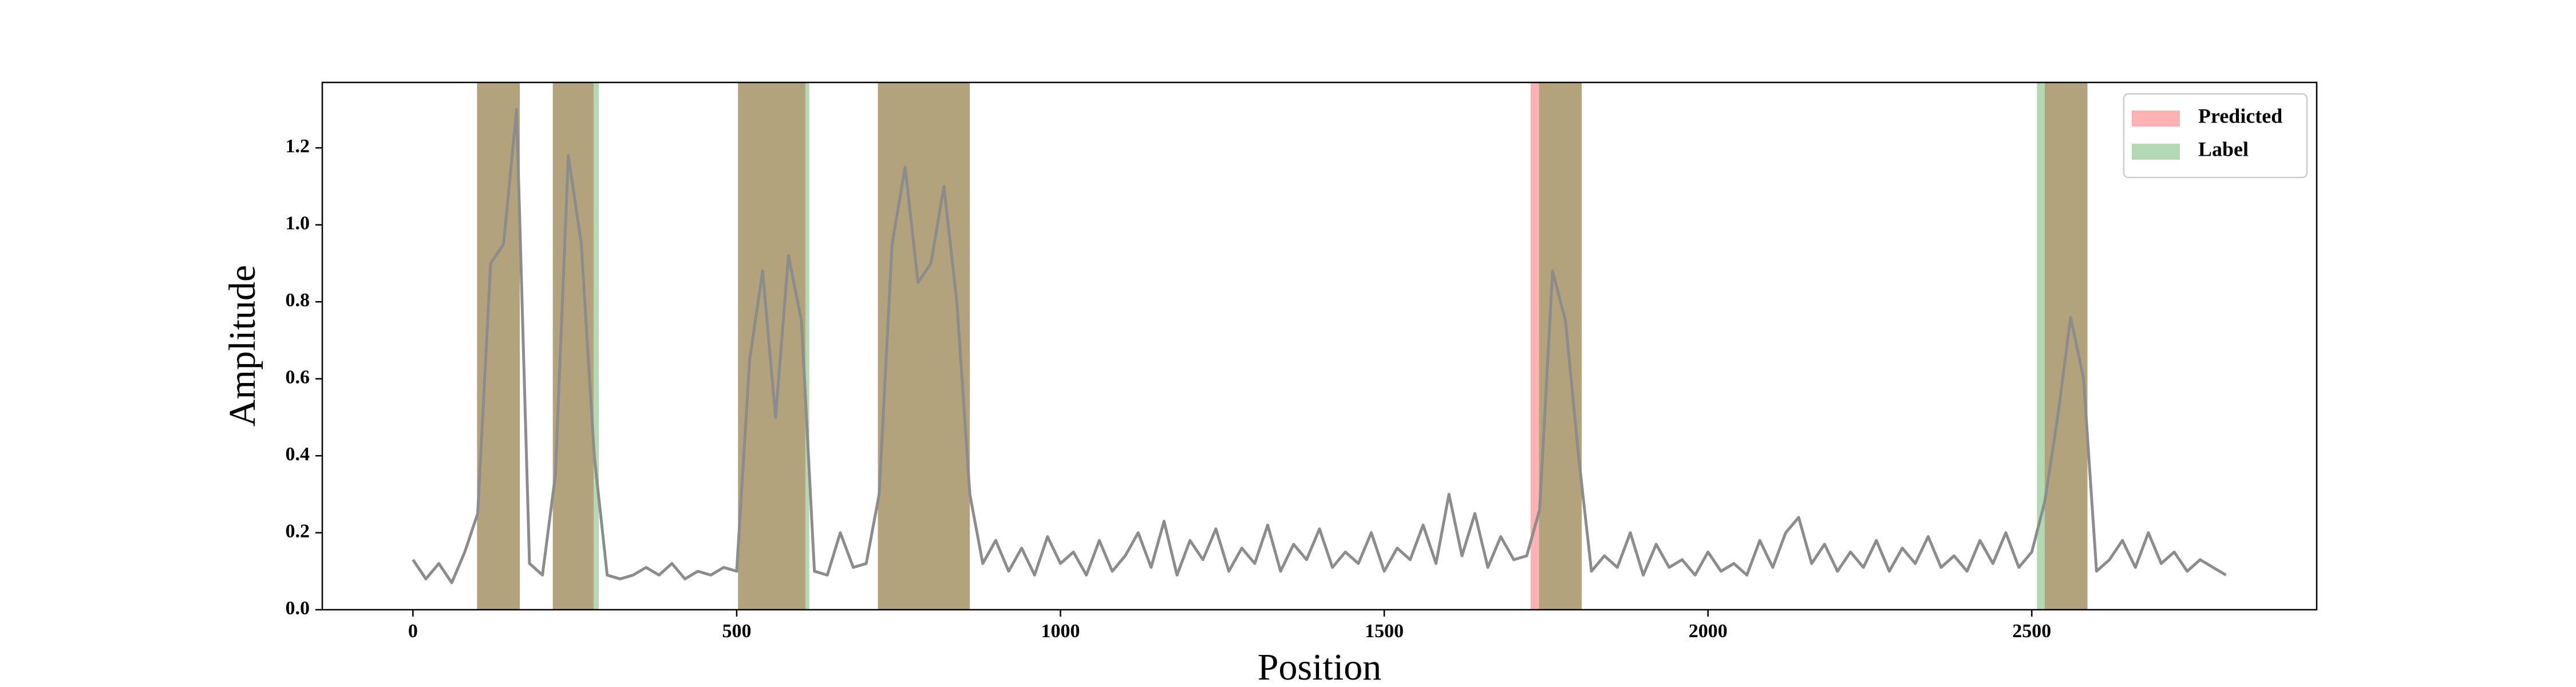 Image resolution: width=2576 pixels, height=687 pixels. Describe the element at coordinates (1384, 631) in the screenshot. I see `x-tick-label: 1500` at that location.